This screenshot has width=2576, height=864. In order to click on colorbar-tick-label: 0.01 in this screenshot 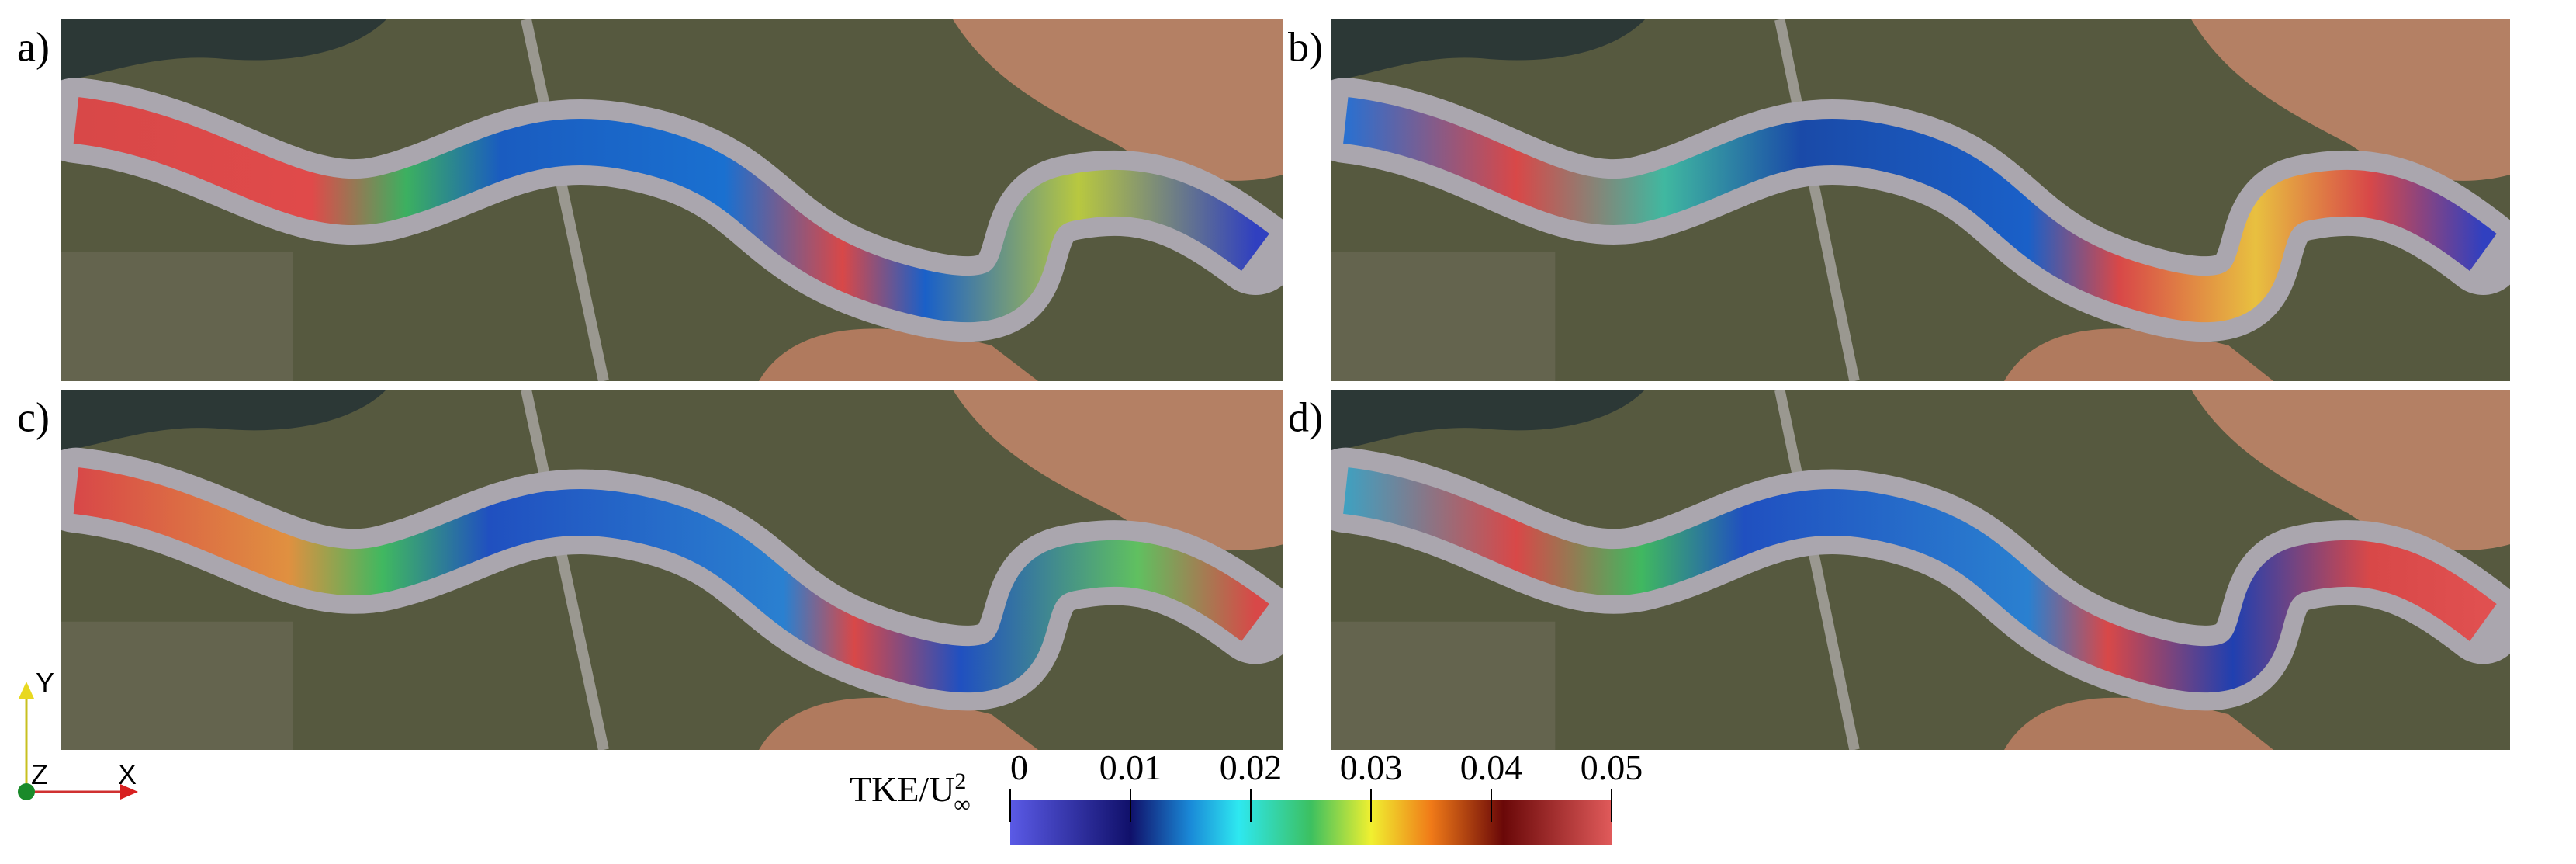, I will do `click(1130, 767)`.